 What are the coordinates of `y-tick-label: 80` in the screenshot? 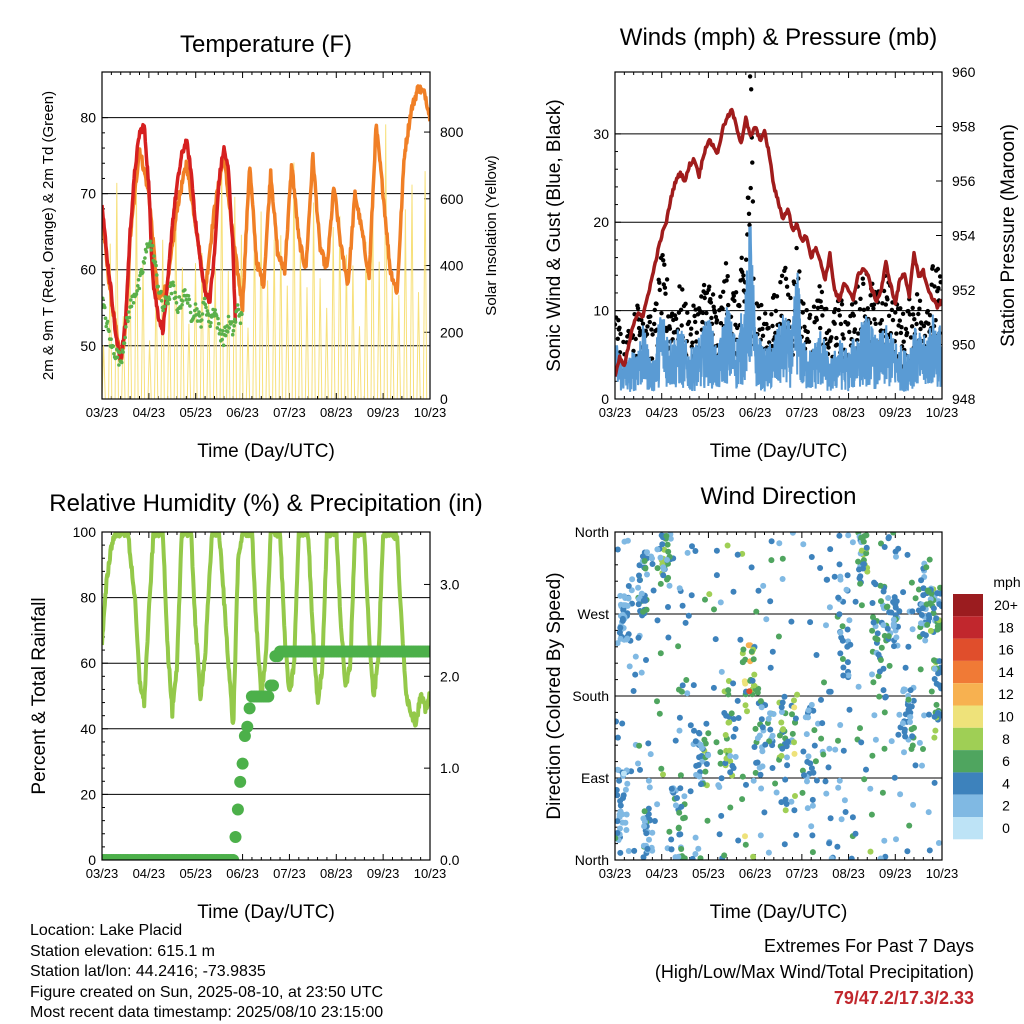 It's located at (88, 118).